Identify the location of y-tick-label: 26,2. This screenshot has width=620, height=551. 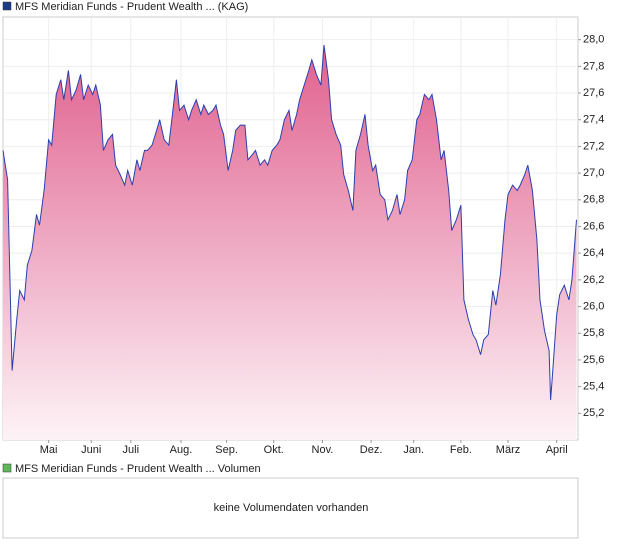
(593, 280).